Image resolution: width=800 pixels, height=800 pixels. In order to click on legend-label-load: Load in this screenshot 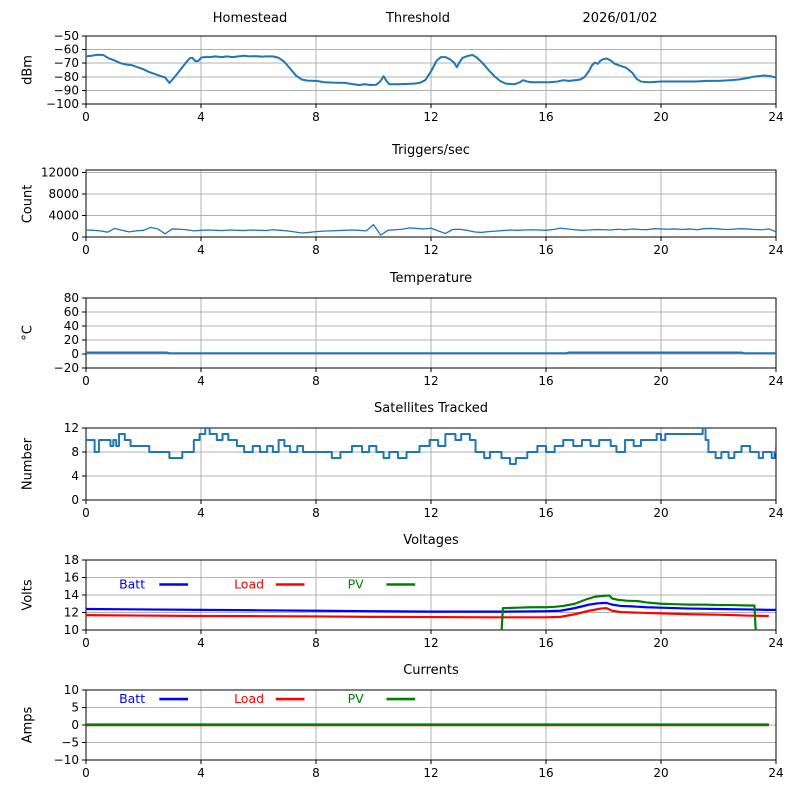, I will do `click(249, 584)`.